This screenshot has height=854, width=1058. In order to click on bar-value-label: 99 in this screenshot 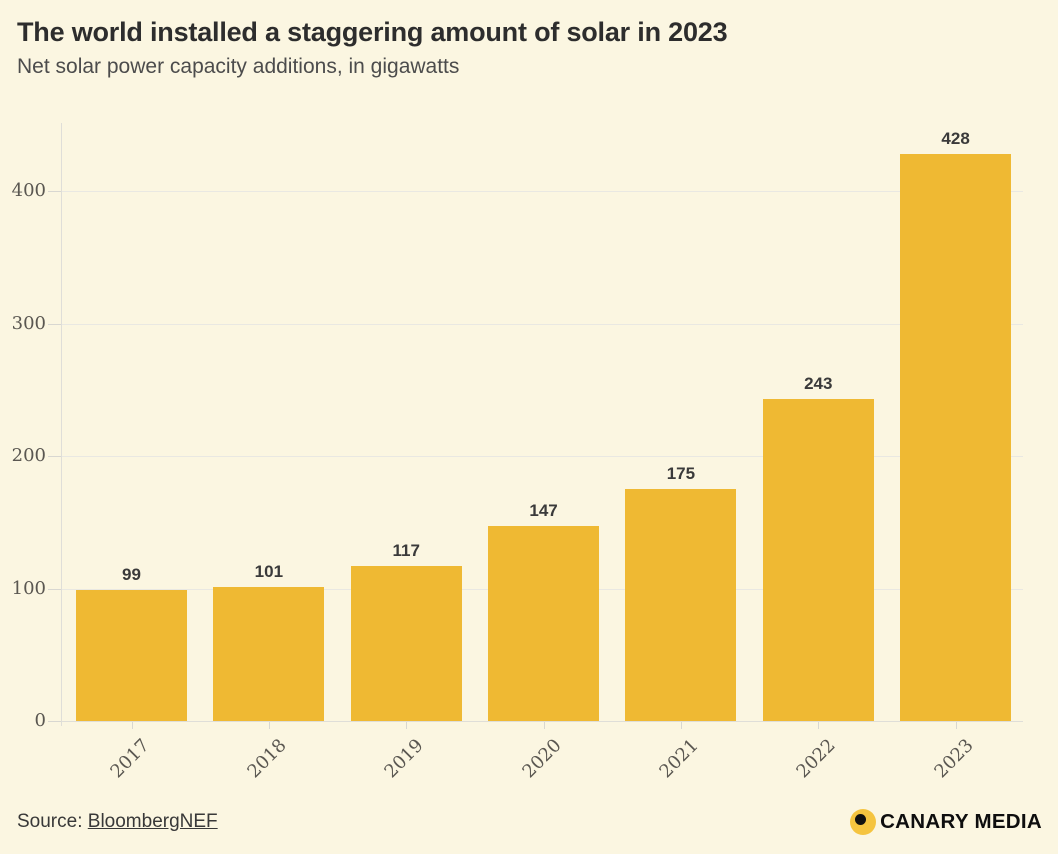, I will do `click(131, 574)`.